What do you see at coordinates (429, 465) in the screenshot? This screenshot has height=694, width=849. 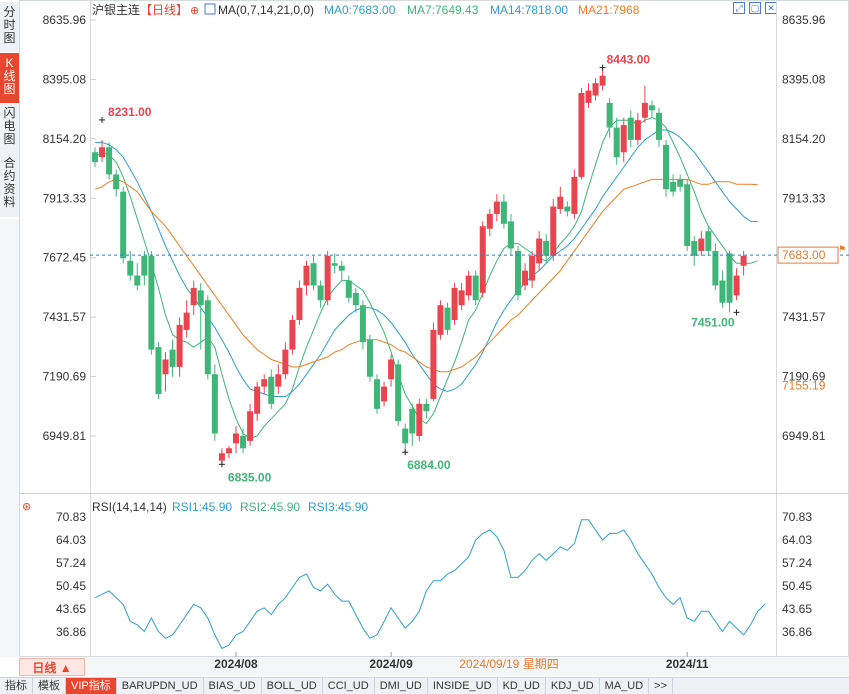 I see `extreme-label: 6884.00` at bounding box center [429, 465].